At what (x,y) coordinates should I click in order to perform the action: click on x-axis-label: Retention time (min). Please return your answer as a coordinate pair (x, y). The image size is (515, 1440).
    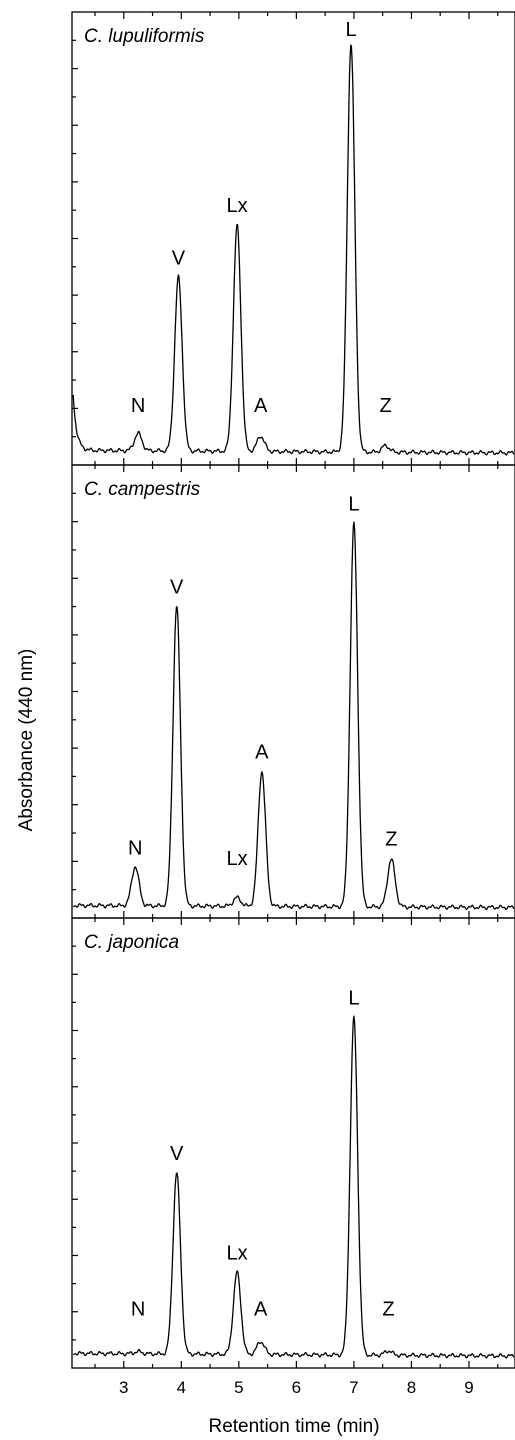
    Looking at the image, I should click on (293, 1426).